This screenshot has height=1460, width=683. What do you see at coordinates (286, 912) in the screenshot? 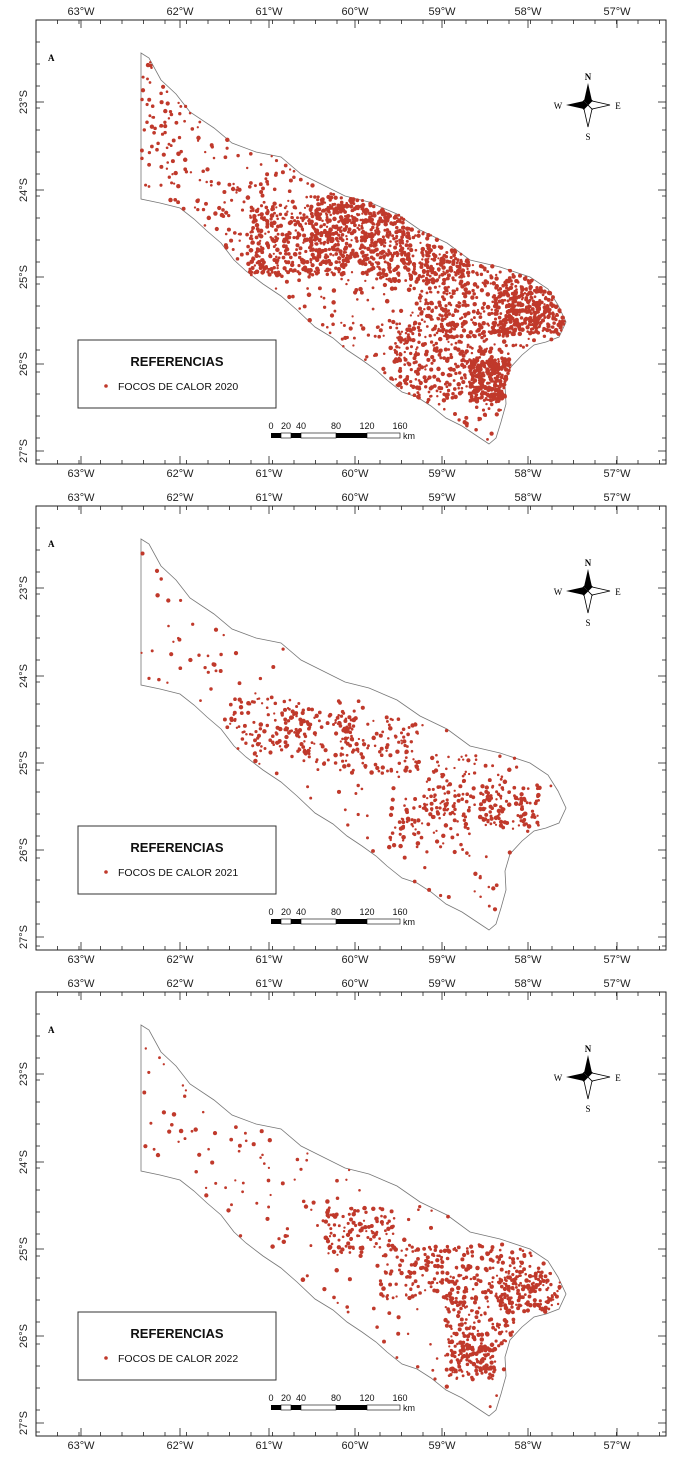
I see `scale-label: 20` at bounding box center [286, 912].